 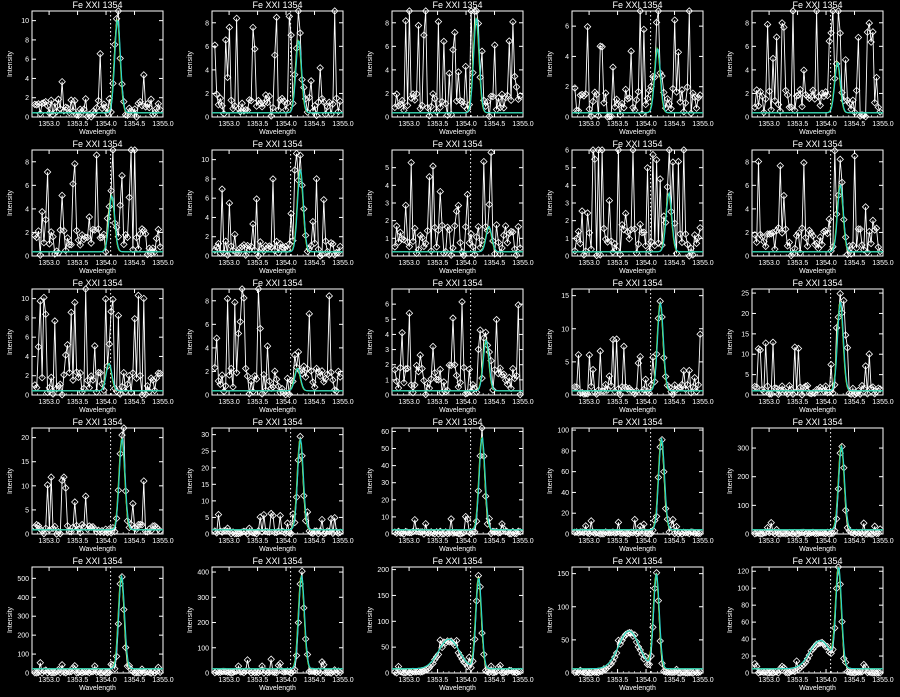 What do you see at coordinates (383, 596) in the screenshot?
I see `y-tick-label: 150` at bounding box center [383, 596].